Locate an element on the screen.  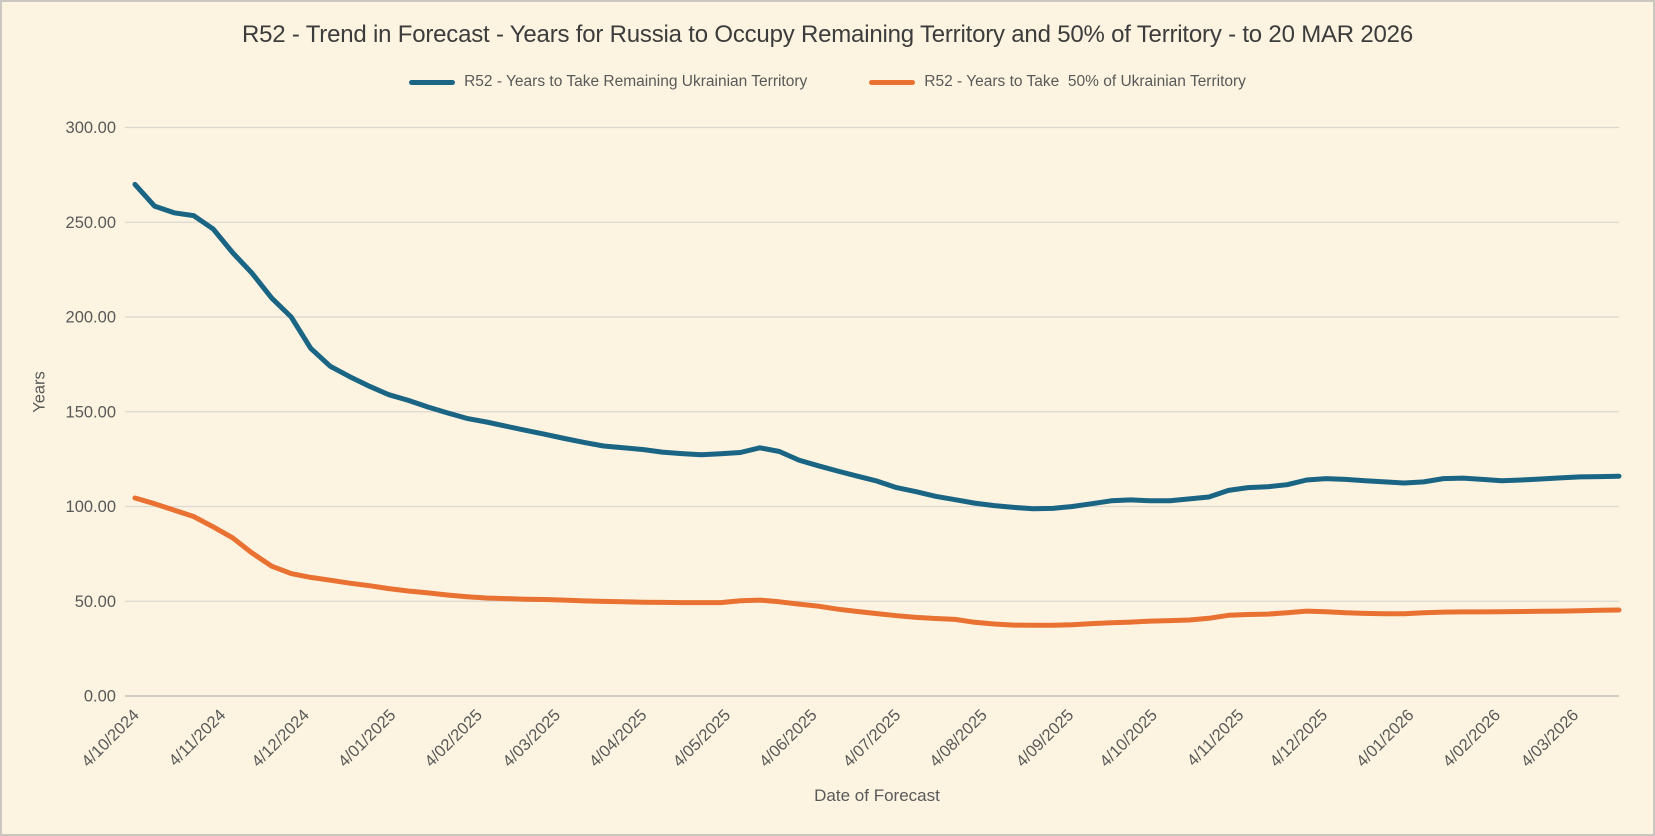
y-tick-label: 250.00 is located at coordinates (91, 223).